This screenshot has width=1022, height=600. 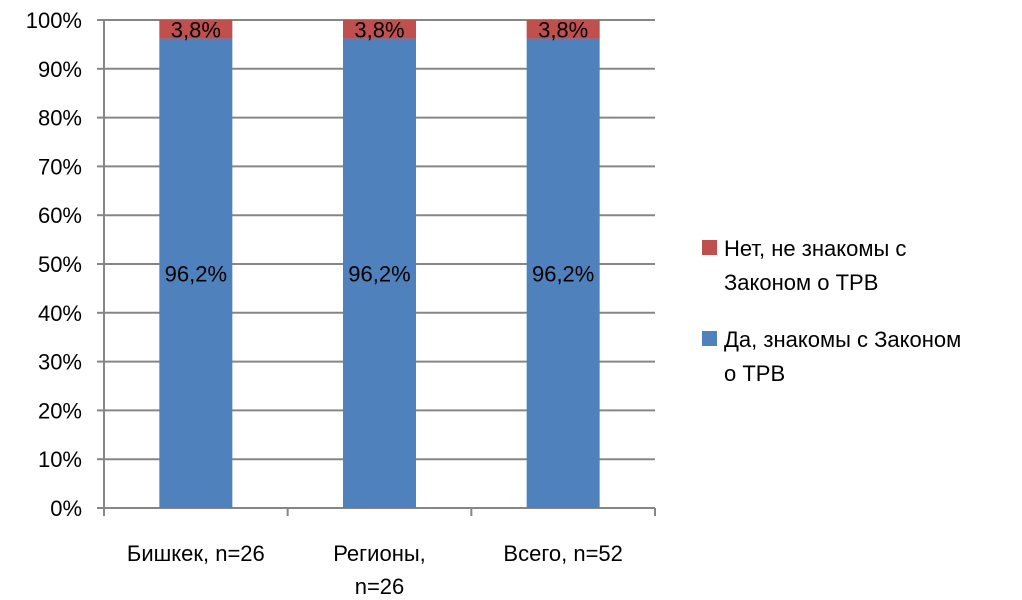 What do you see at coordinates (60, 215) in the screenshot?
I see `y-tick-label: 60%` at bounding box center [60, 215].